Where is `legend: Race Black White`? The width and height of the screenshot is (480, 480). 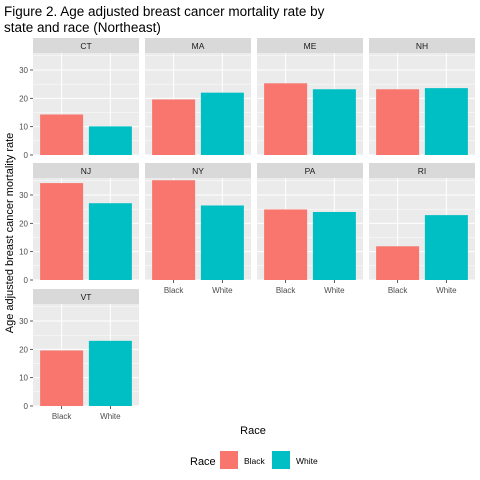
legend: Race Black White is located at coordinates (254, 460).